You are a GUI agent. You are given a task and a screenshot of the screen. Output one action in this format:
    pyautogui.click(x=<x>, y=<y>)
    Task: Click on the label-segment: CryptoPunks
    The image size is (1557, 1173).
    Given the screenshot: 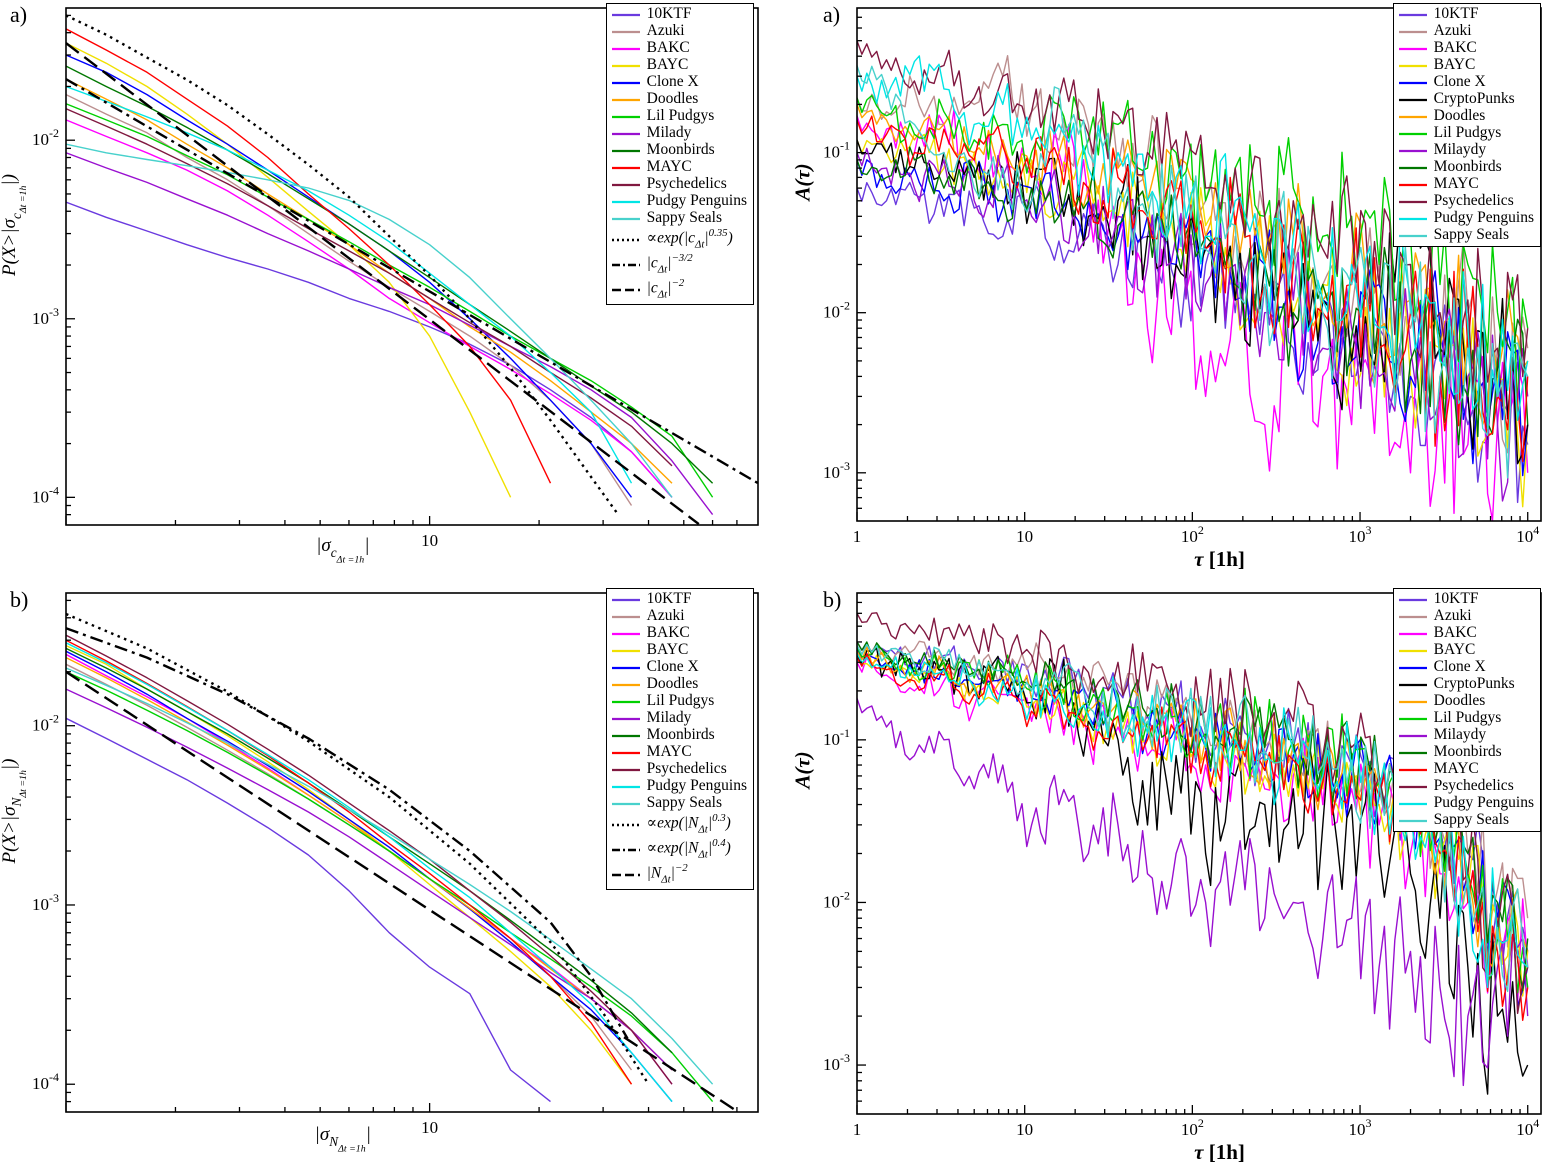 What is the action you would take?
    pyautogui.click(x=1474, y=684)
    